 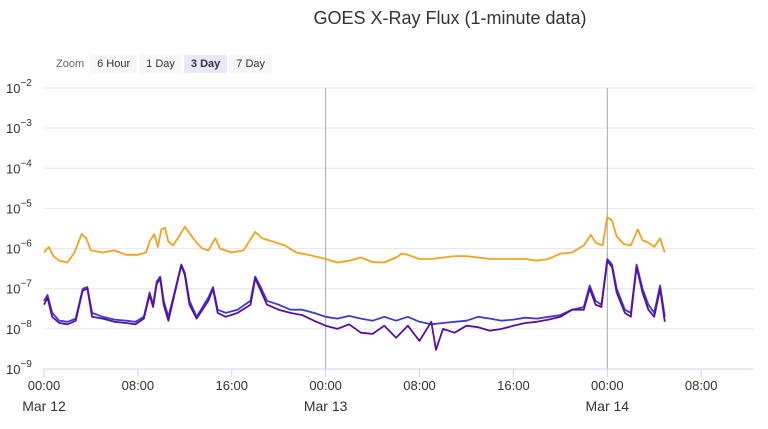 What do you see at coordinates (326, 406) in the screenshot?
I see `x-date-label: Mar 13` at bounding box center [326, 406].